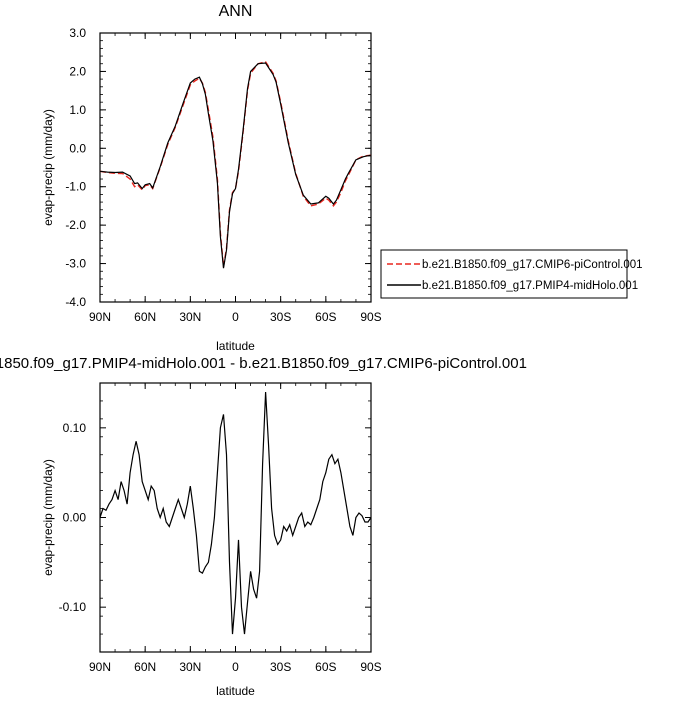  What do you see at coordinates (77, 33) in the screenshot?
I see `y-tick-label: 3.0` at bounding box center [77, 33].